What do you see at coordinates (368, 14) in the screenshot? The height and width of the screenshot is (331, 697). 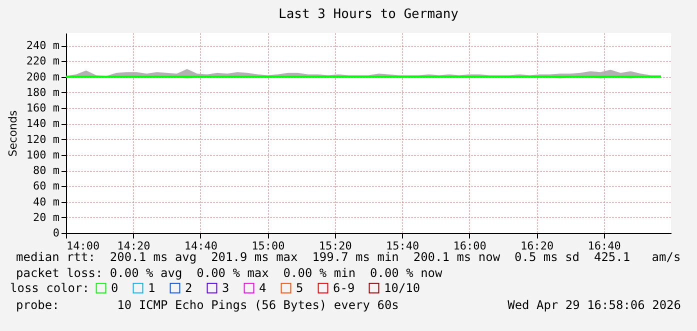 I see `chart-title: Last 3 Hours to Germany` at bounding box center [368, 14].